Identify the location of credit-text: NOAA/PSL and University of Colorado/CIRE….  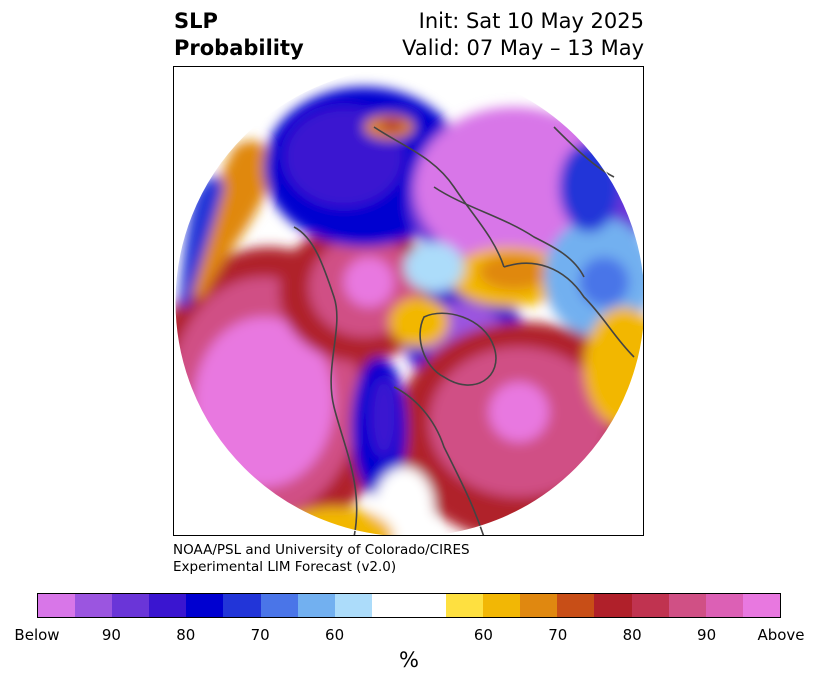
(321, 559).